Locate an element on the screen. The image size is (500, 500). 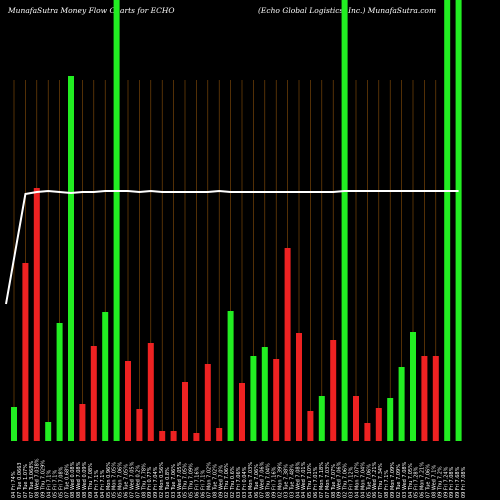
x-tick-label: 04 Mon 7.03% is located at coordinates (251, 480).